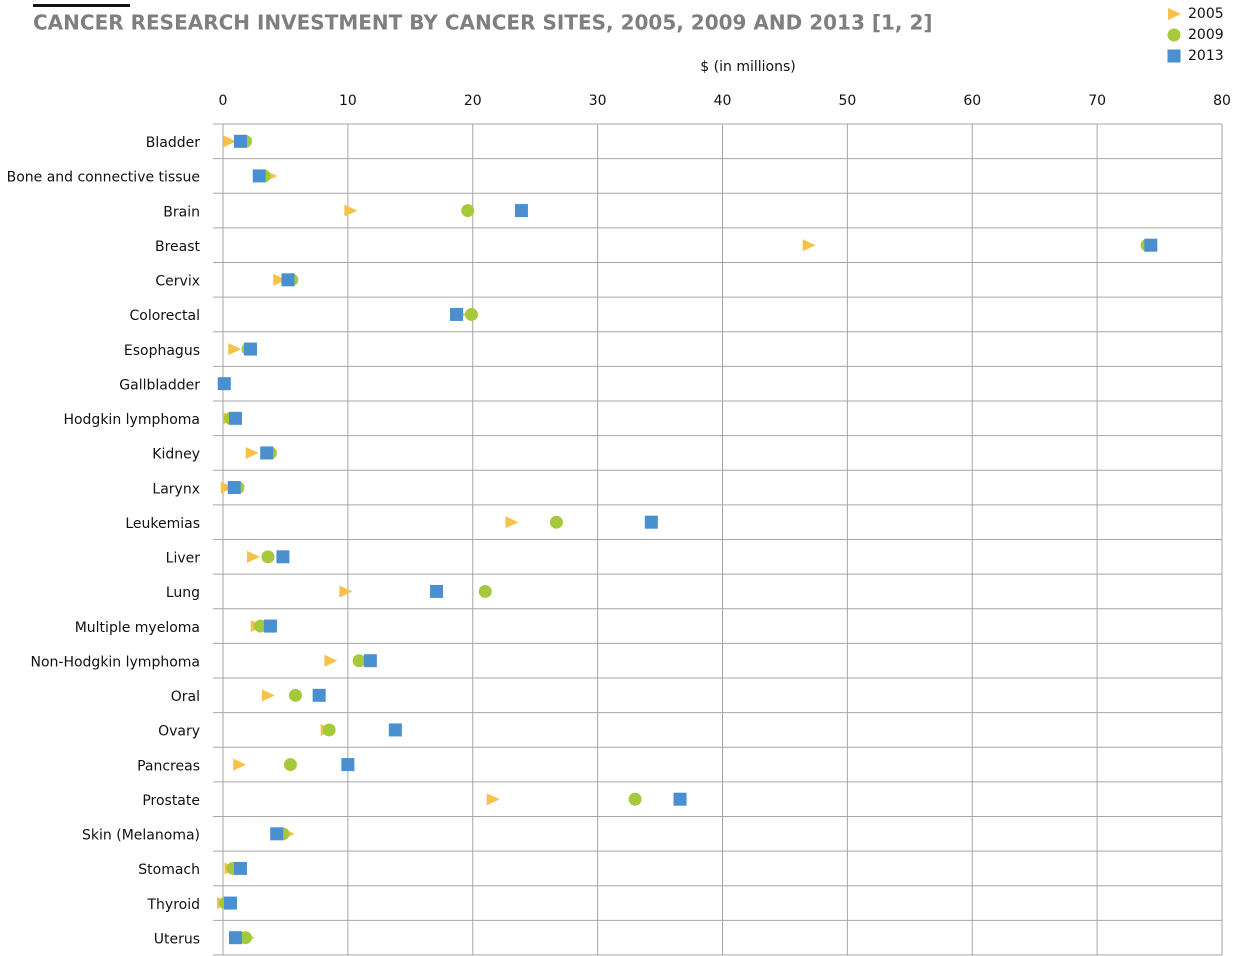 The height and width of the screenshot is (956, 1236). I want to click on legend-label: 2005, so click(1206, 14).